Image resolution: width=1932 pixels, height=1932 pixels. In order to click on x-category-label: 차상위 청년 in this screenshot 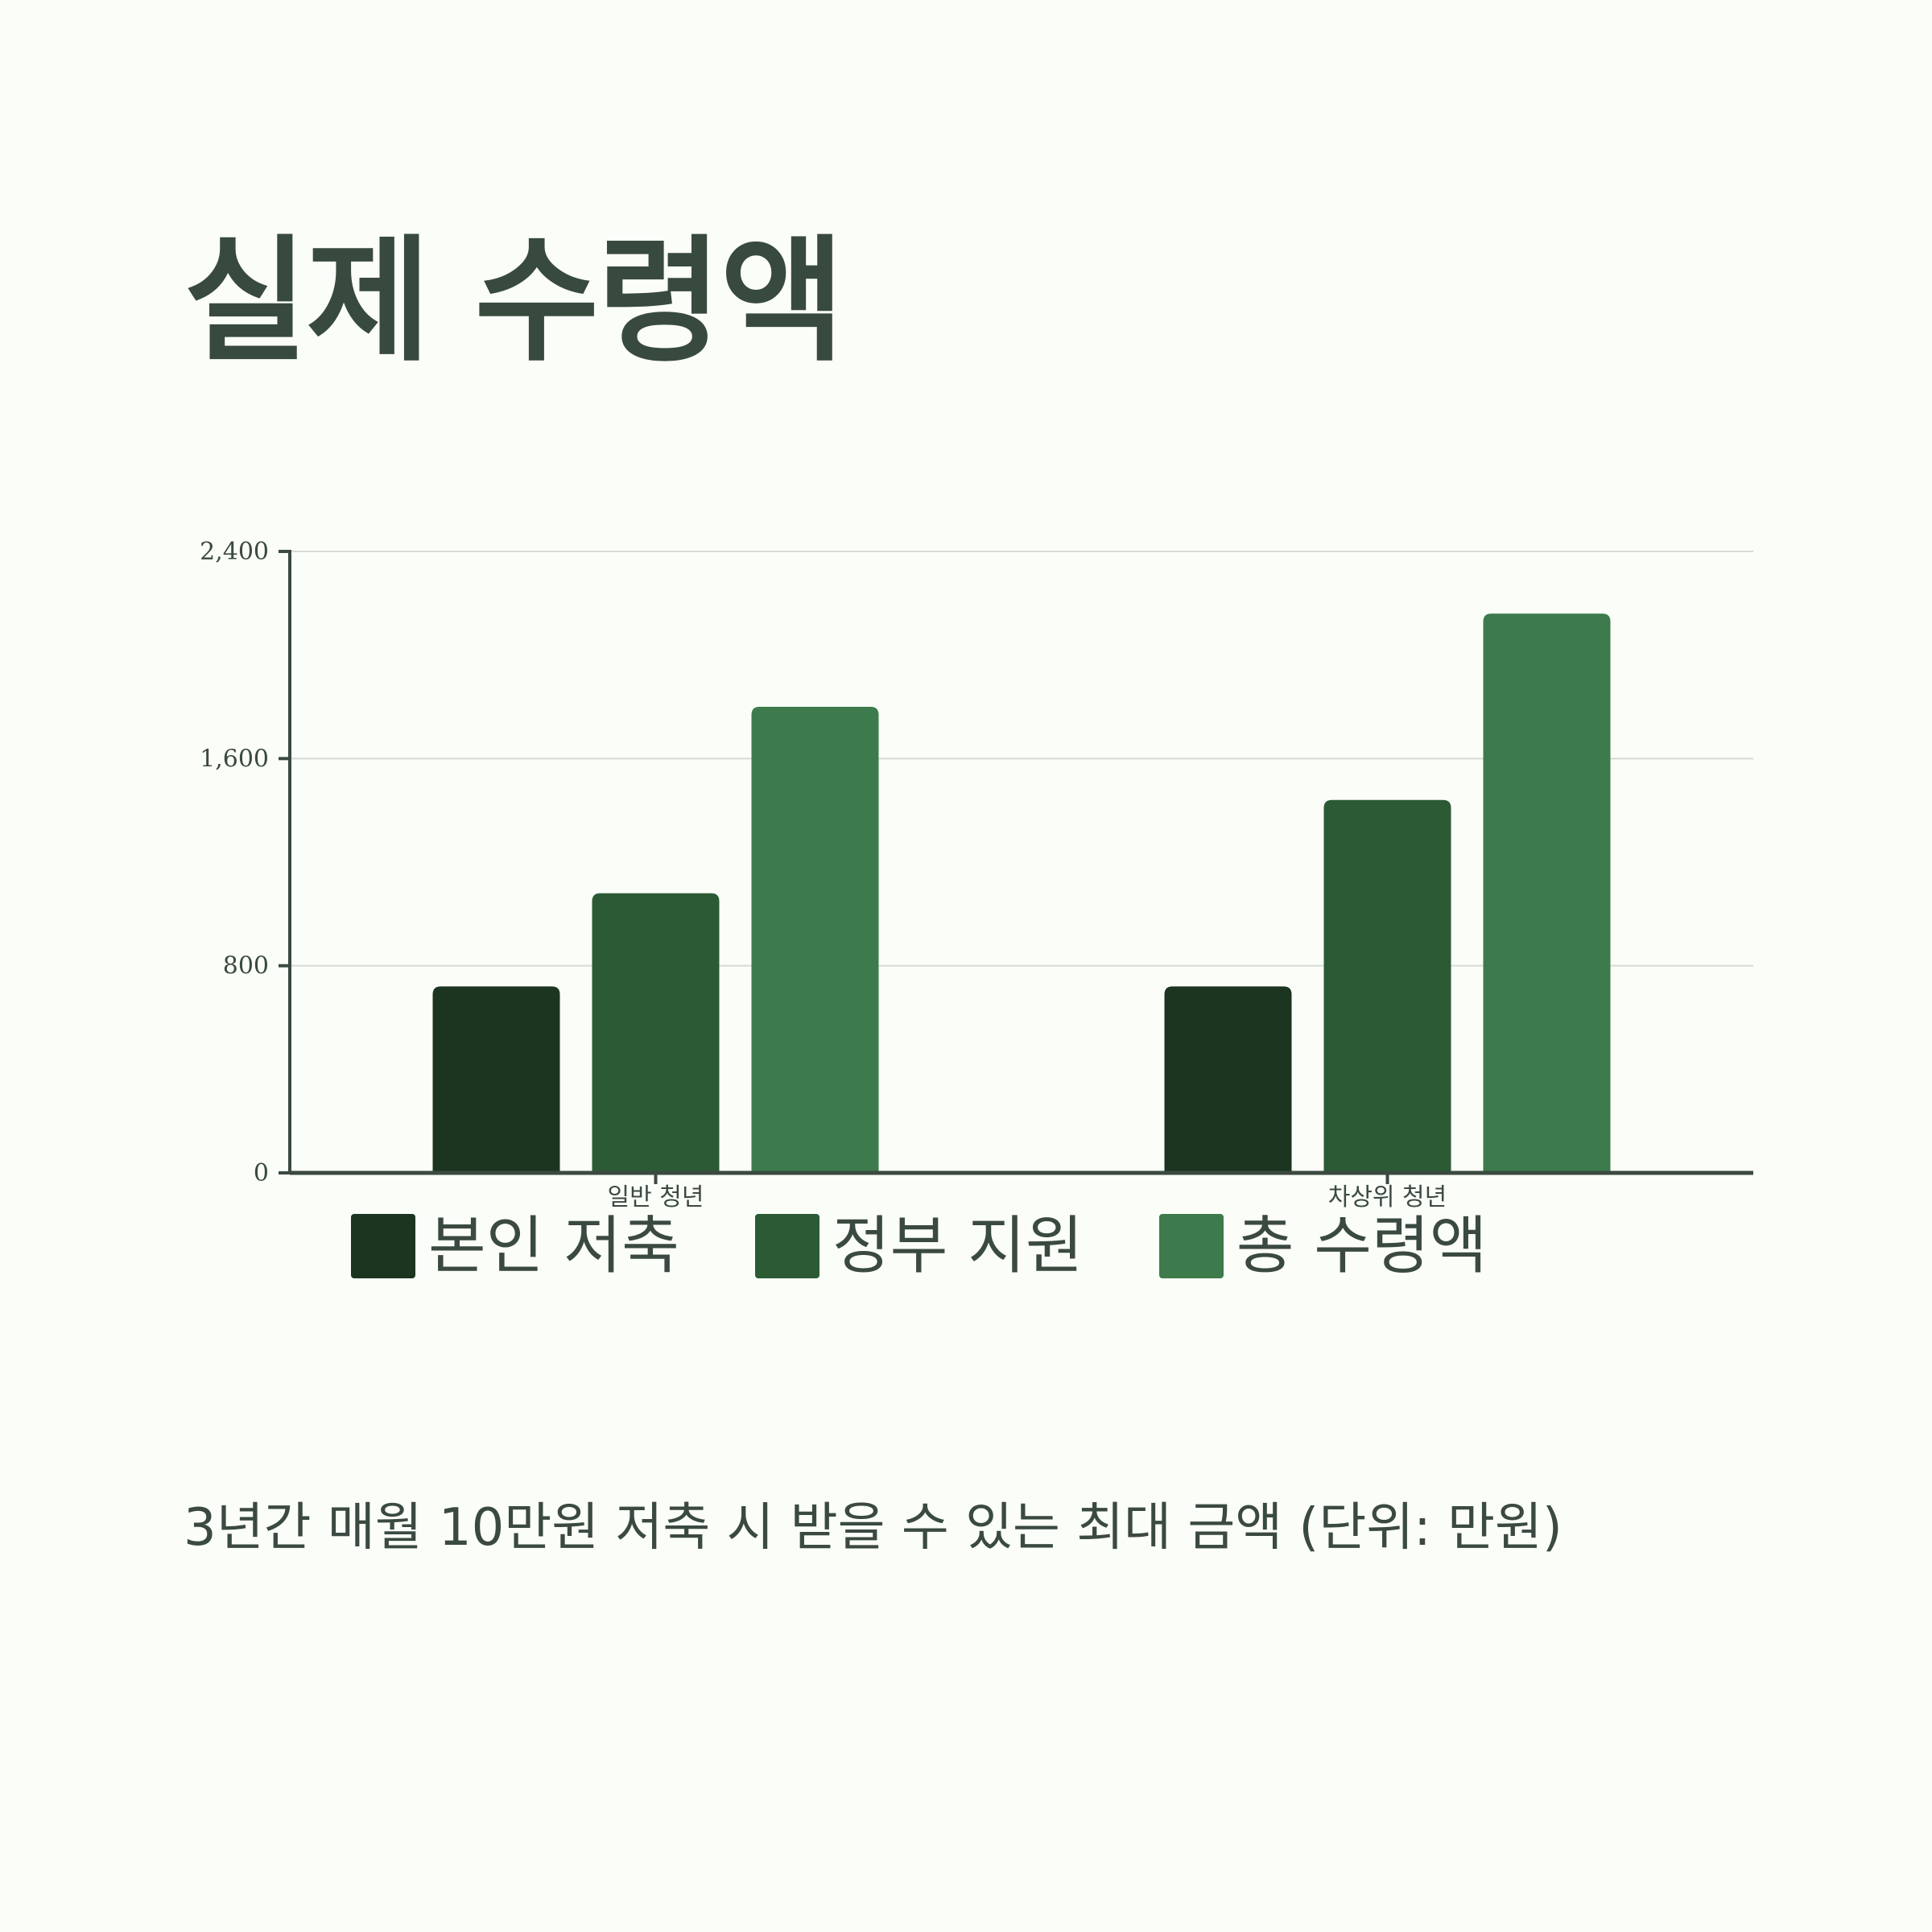, I will do `click(1387, 1197)`.